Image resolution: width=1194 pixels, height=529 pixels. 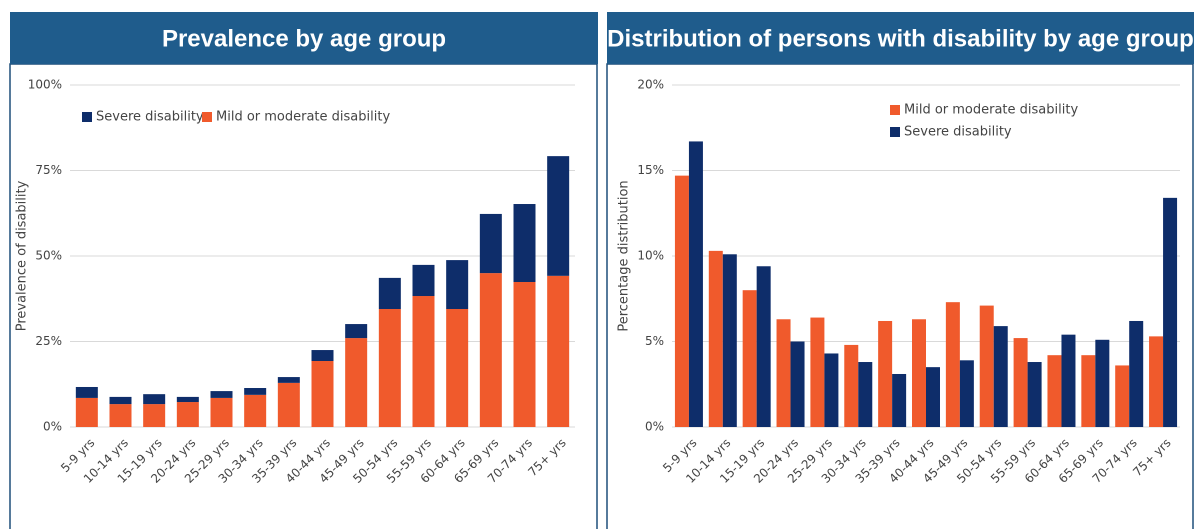 I want to click on y-tick-label: 100%, so click(x=45, y=85).